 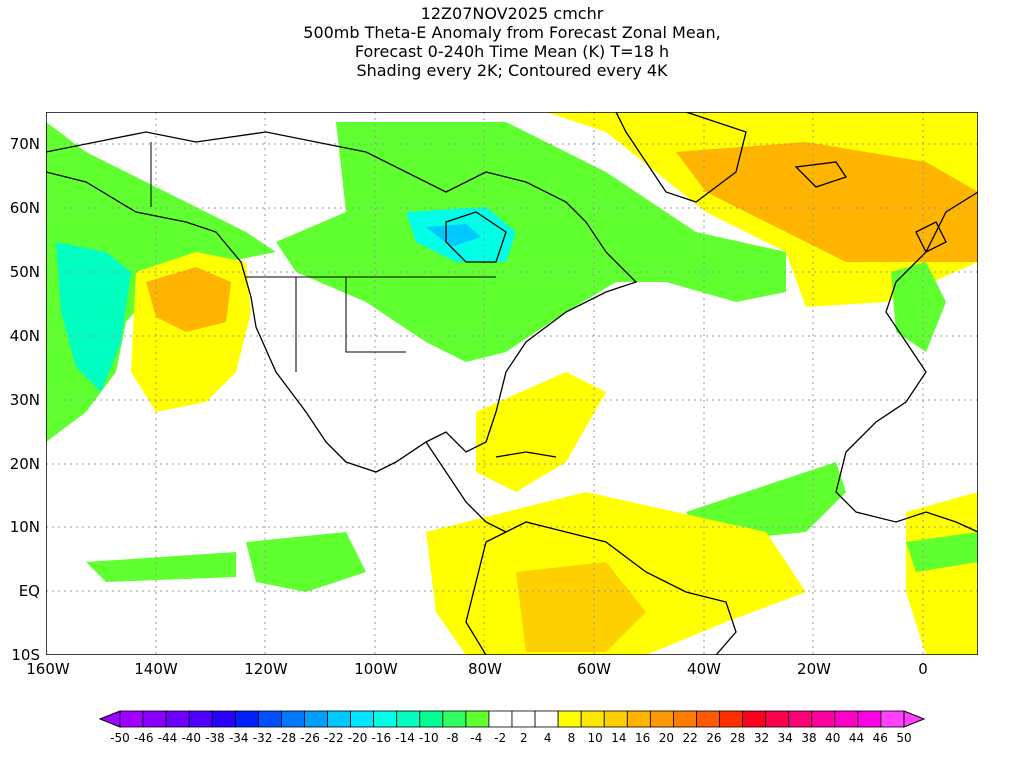 I want to click on colorbar-label: -50, so click(x=120, y=738).